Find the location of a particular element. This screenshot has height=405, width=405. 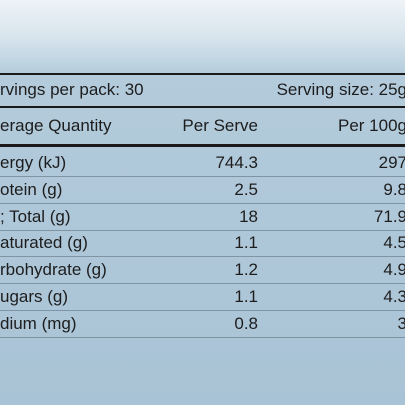

table-row: otein (g) 2.5 9.8 is located at coordinates (202, 190).